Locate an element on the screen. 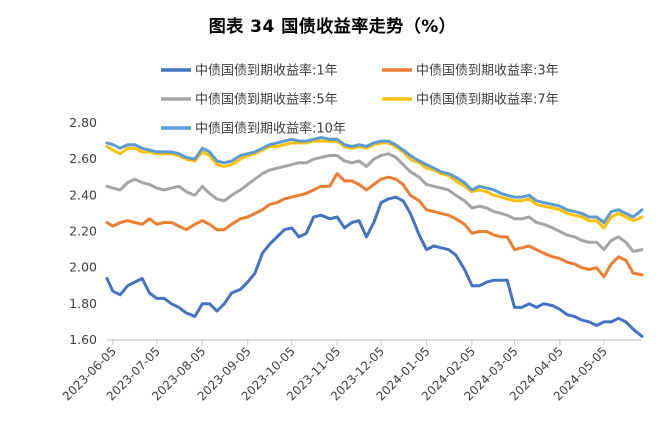  y-tick-label: 2.40 is located at coordinates (83, 194).